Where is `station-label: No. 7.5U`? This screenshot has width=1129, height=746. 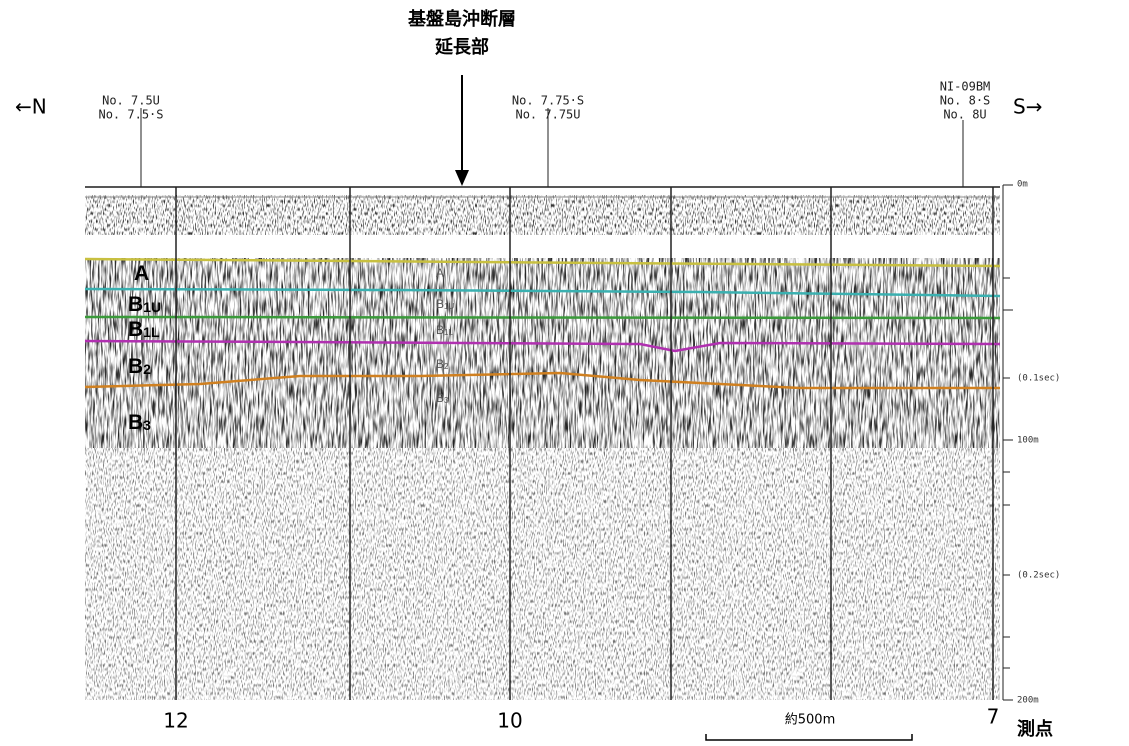 station-label: No. 7.5U is located at coordinates (131, 101).